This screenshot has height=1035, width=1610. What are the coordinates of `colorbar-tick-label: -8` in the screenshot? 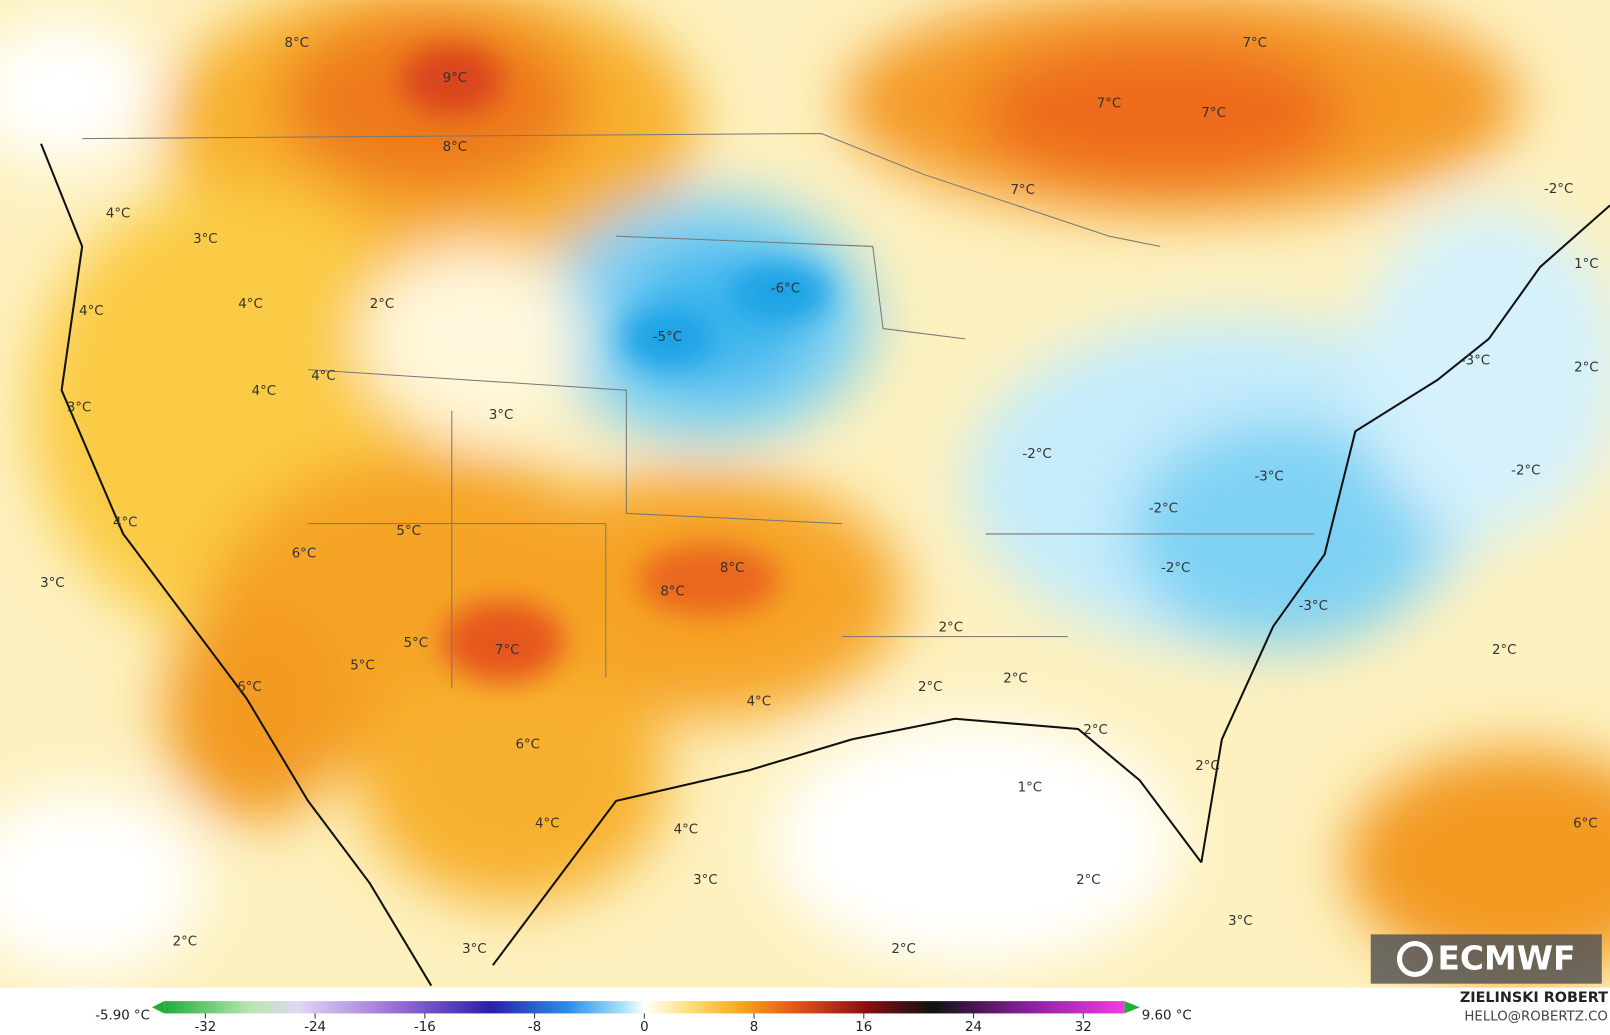 It's located at (534, 1027).